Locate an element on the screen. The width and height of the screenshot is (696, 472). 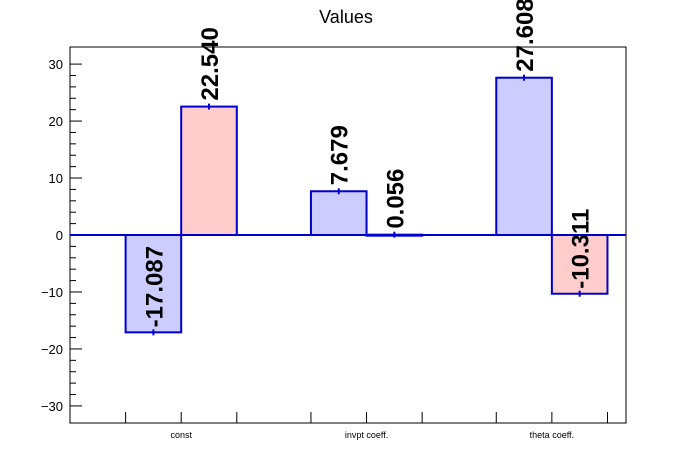
y-axis: −30 −20 −10 0 10 20 30 is located at coordinates (61, 235).